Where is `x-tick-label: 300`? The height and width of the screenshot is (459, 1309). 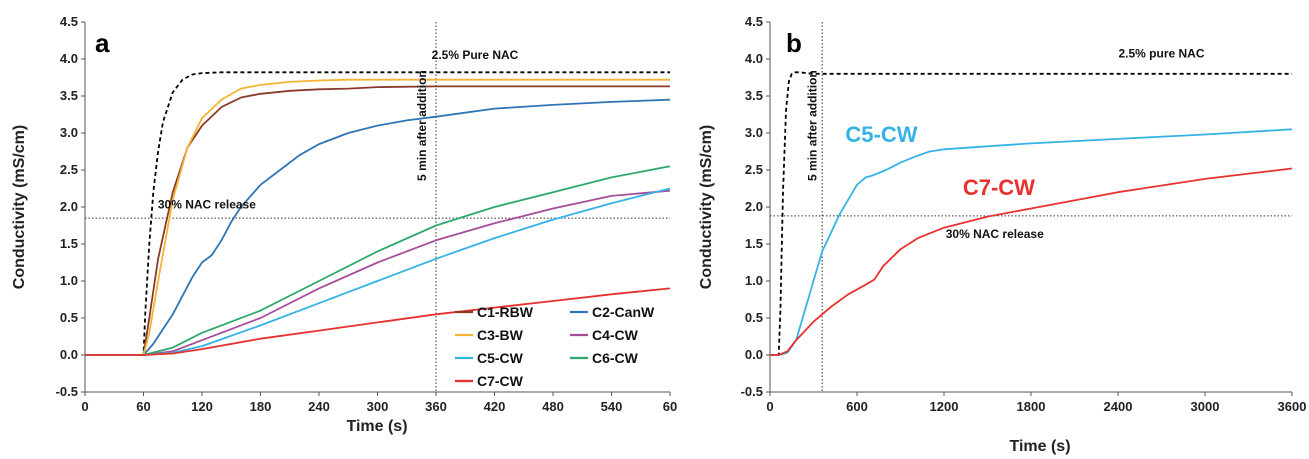 x-tick-label: 300 is located at coordinates (378, 406).